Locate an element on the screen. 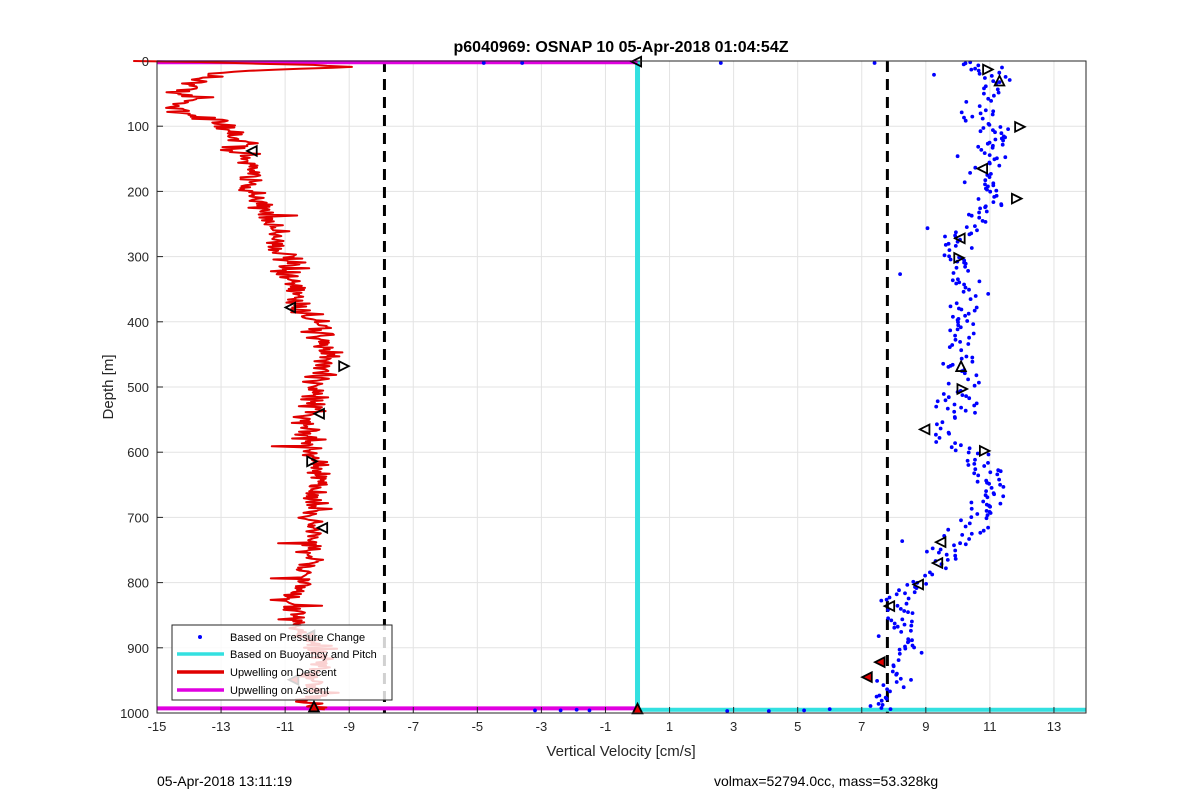 The height and width of the screenshot is (804, 1200). y-tick-label: 1000 is located at coordinates (134, 713).